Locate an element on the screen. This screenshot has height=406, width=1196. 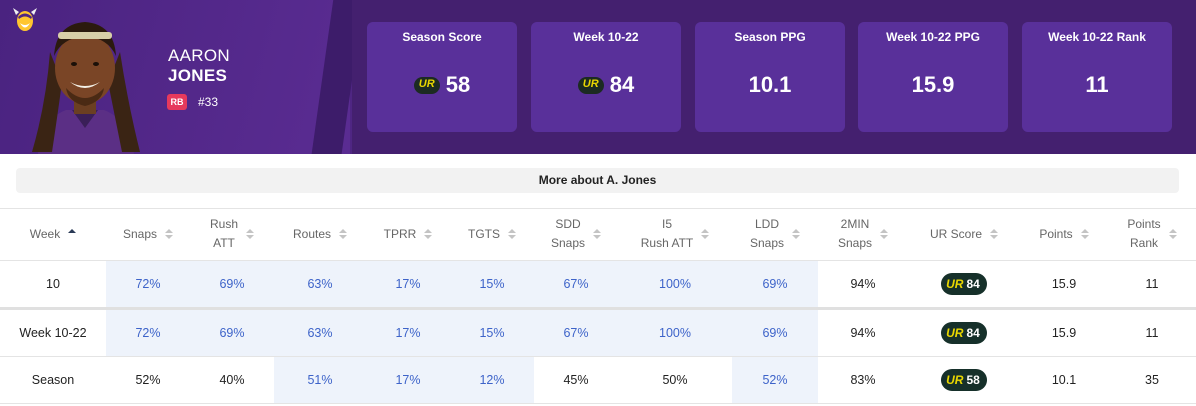
cell-ldd-snaps: 52% is located at coordinates (775, 380).